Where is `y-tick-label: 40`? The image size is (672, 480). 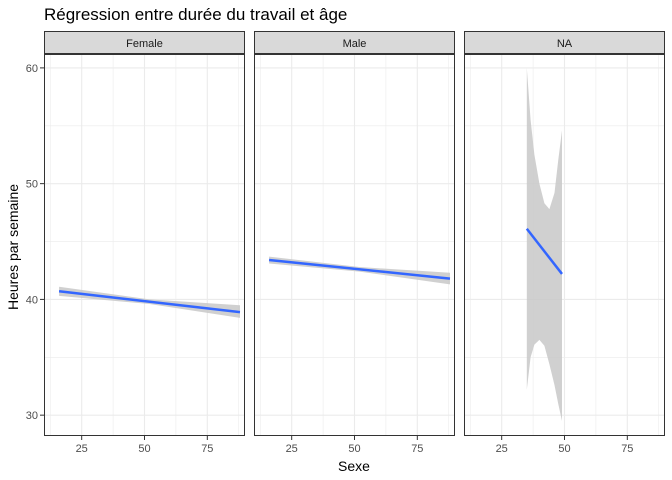
y-tick-label: 40 is located at coordinates (32, 300).